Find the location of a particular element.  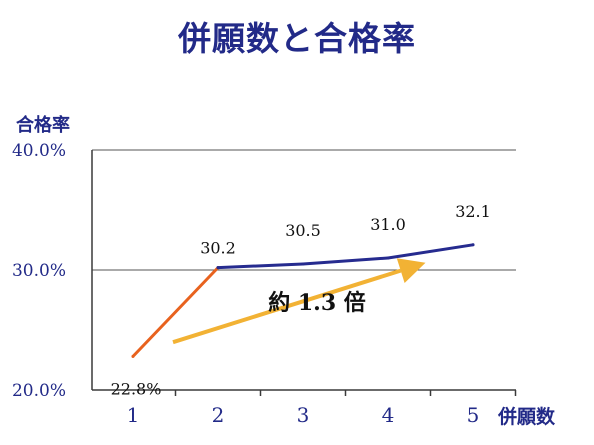

arrow-shaft is located at coordinates (287, 306).